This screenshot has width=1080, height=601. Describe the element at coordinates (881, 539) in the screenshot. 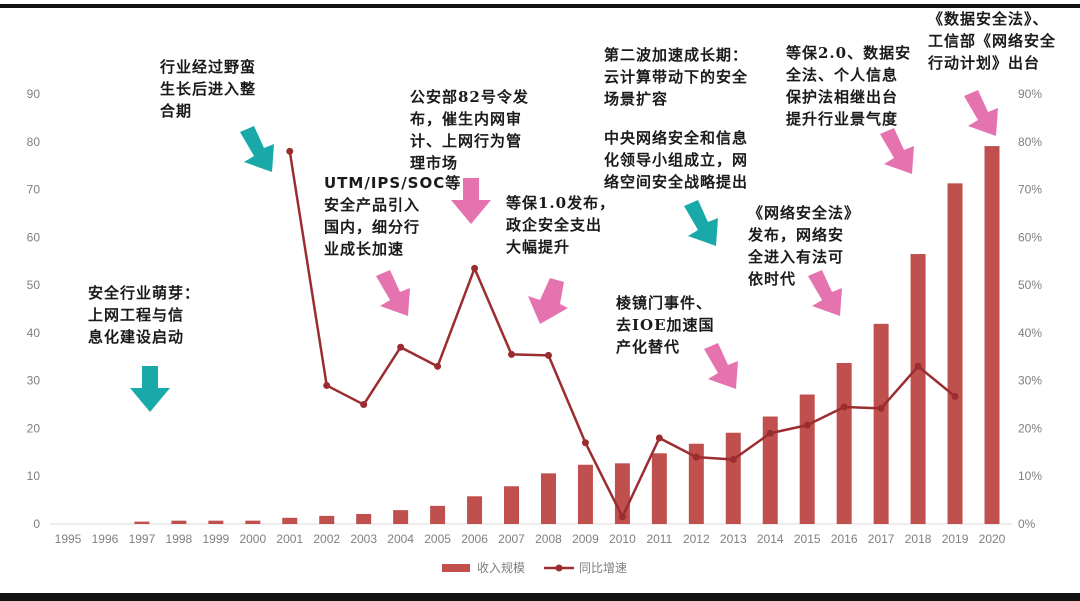

I see `x-axis-tick: 2017` at that location.